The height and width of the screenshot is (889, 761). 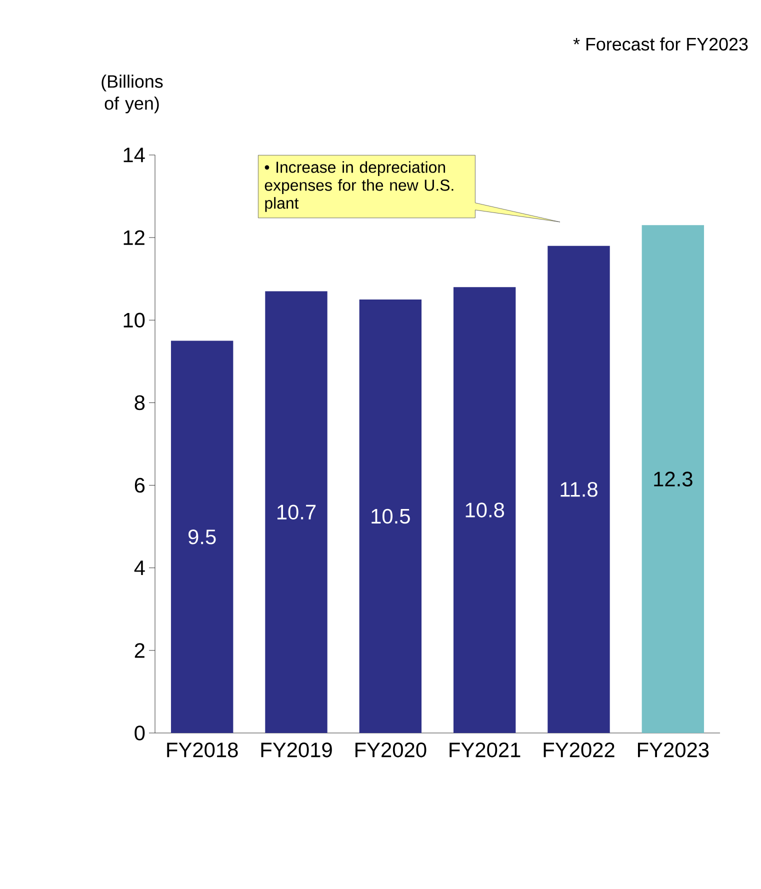 I want to click on x-tick-label: FY2020, so click(x=390, y=750).